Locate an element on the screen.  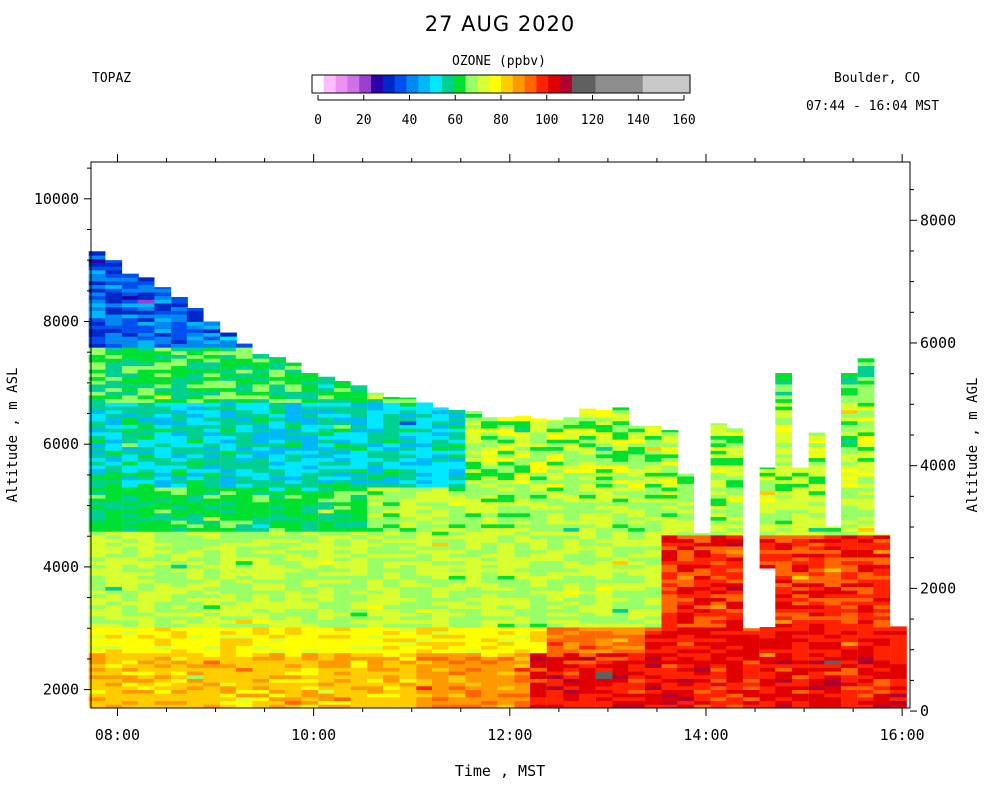
instrument-label: TOPAZ is located at coordinates (112, 78).